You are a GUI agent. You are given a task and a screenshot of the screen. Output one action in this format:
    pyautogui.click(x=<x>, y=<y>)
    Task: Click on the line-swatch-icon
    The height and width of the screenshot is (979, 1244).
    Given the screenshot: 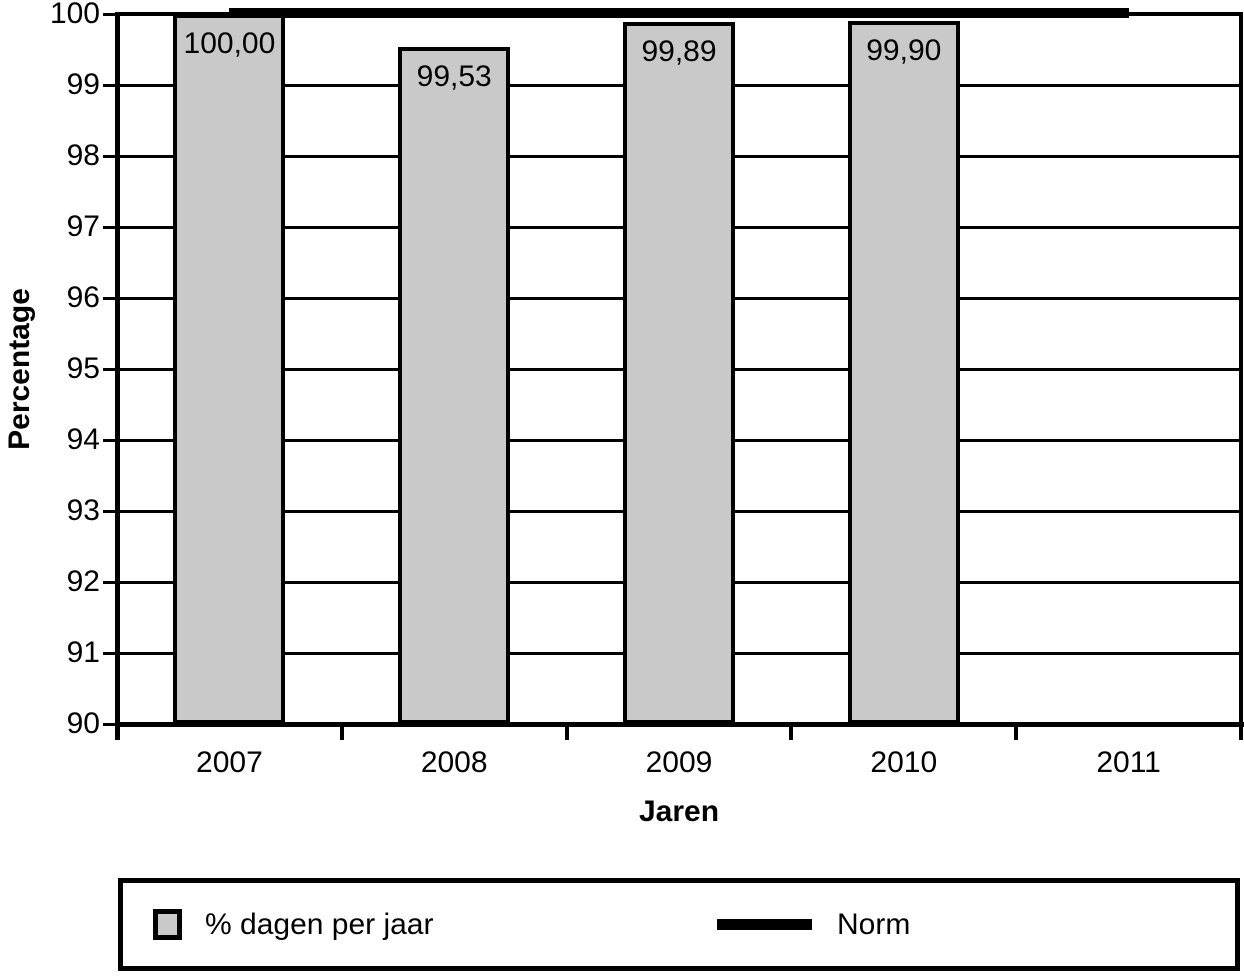 What is the action you would take?
    pyautogui.click(x=764, y=924)
    